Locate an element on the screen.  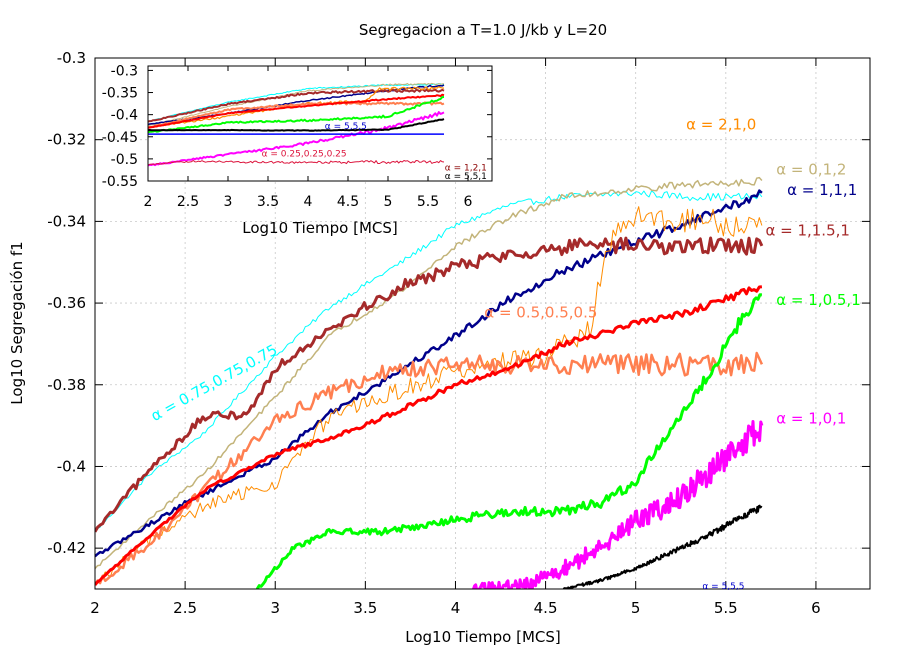
x-tick-label: 4 is located at coordinates (456, 608).